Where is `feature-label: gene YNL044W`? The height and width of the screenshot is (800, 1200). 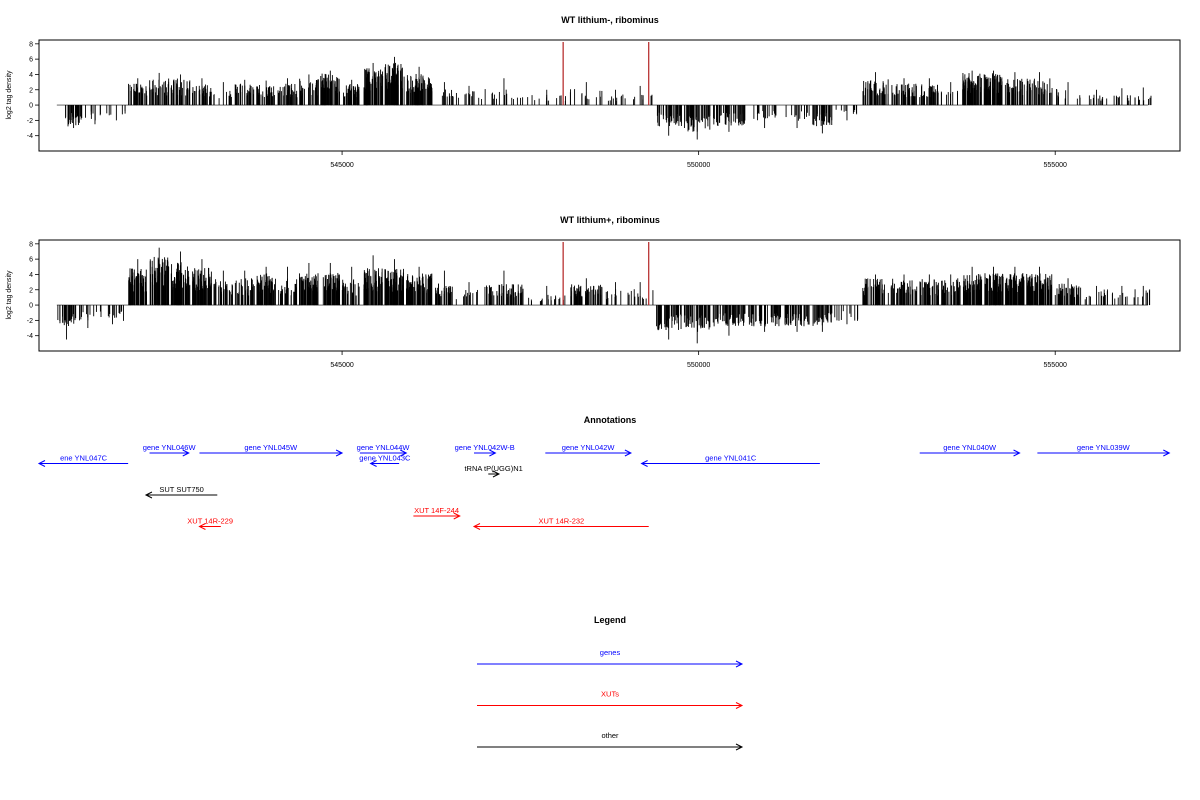 feature-label: gene YNL044W is located at coordinates (384, 447).